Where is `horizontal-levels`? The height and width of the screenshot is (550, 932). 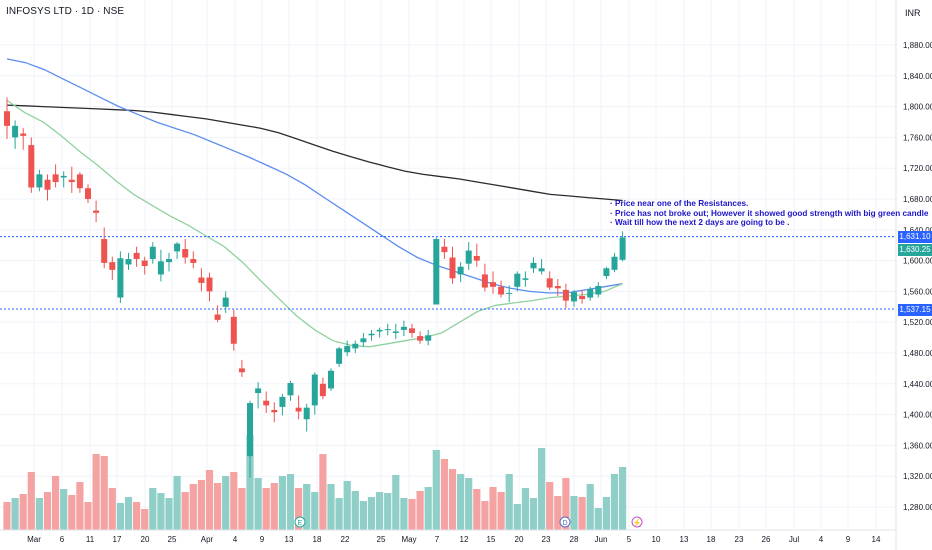 horizontal-levels is located at coordinates (448, 273).